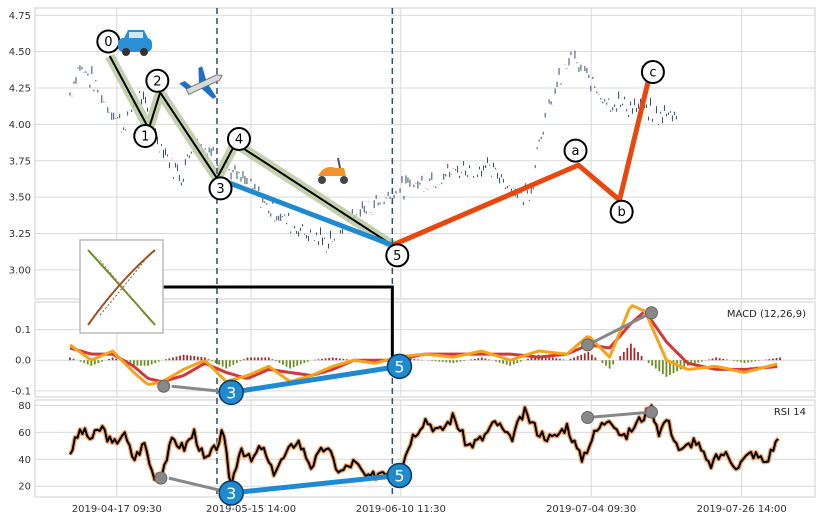 This screenshot has height=520, width=822. I want to click on y-tick-label: 80, so click(24, 406).